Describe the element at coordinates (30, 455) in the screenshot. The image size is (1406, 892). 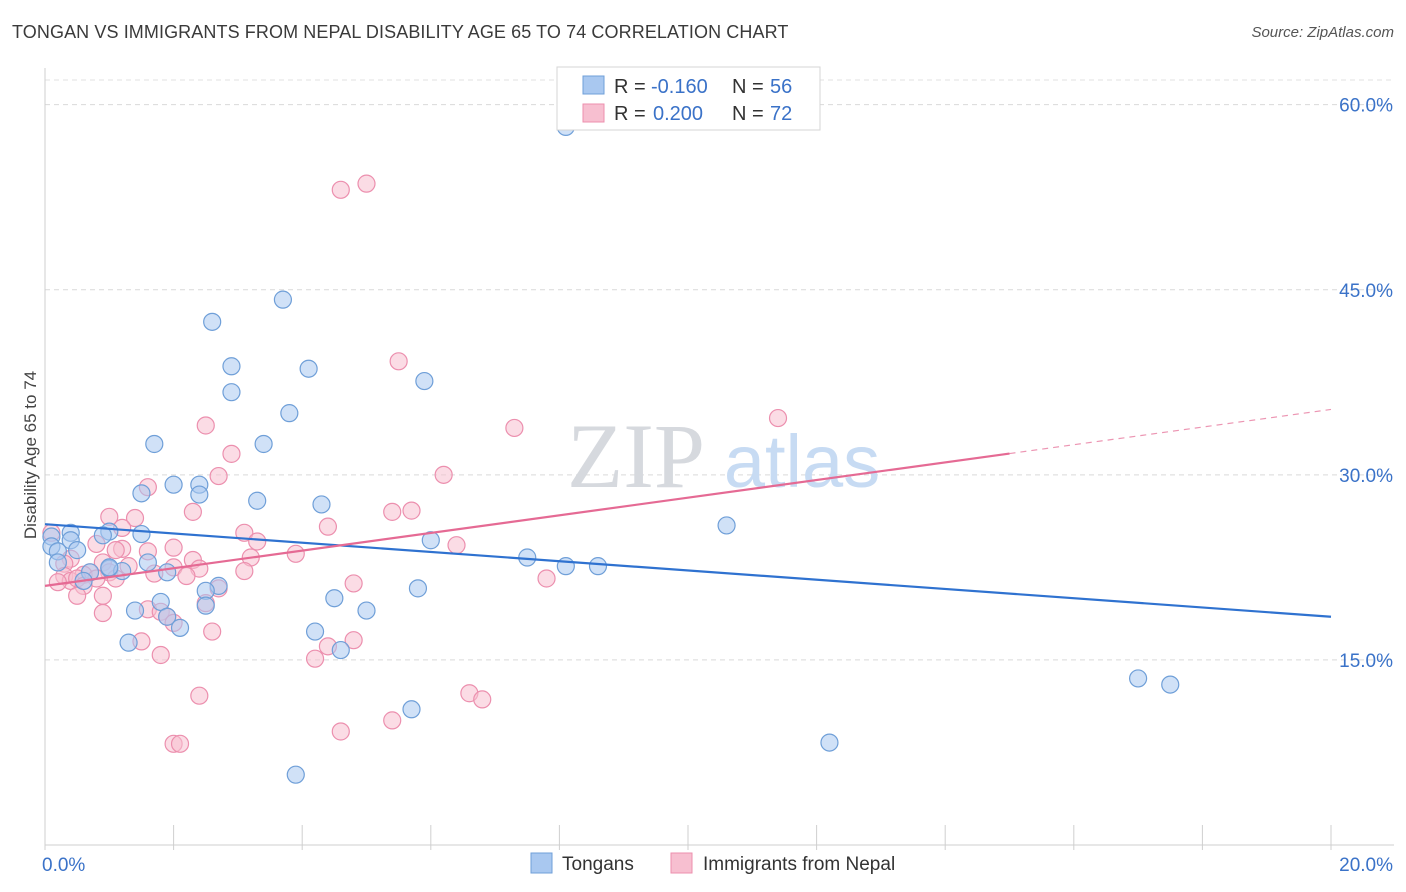
I see `y-axis-label: Disability Age 65 to 74` at that location.